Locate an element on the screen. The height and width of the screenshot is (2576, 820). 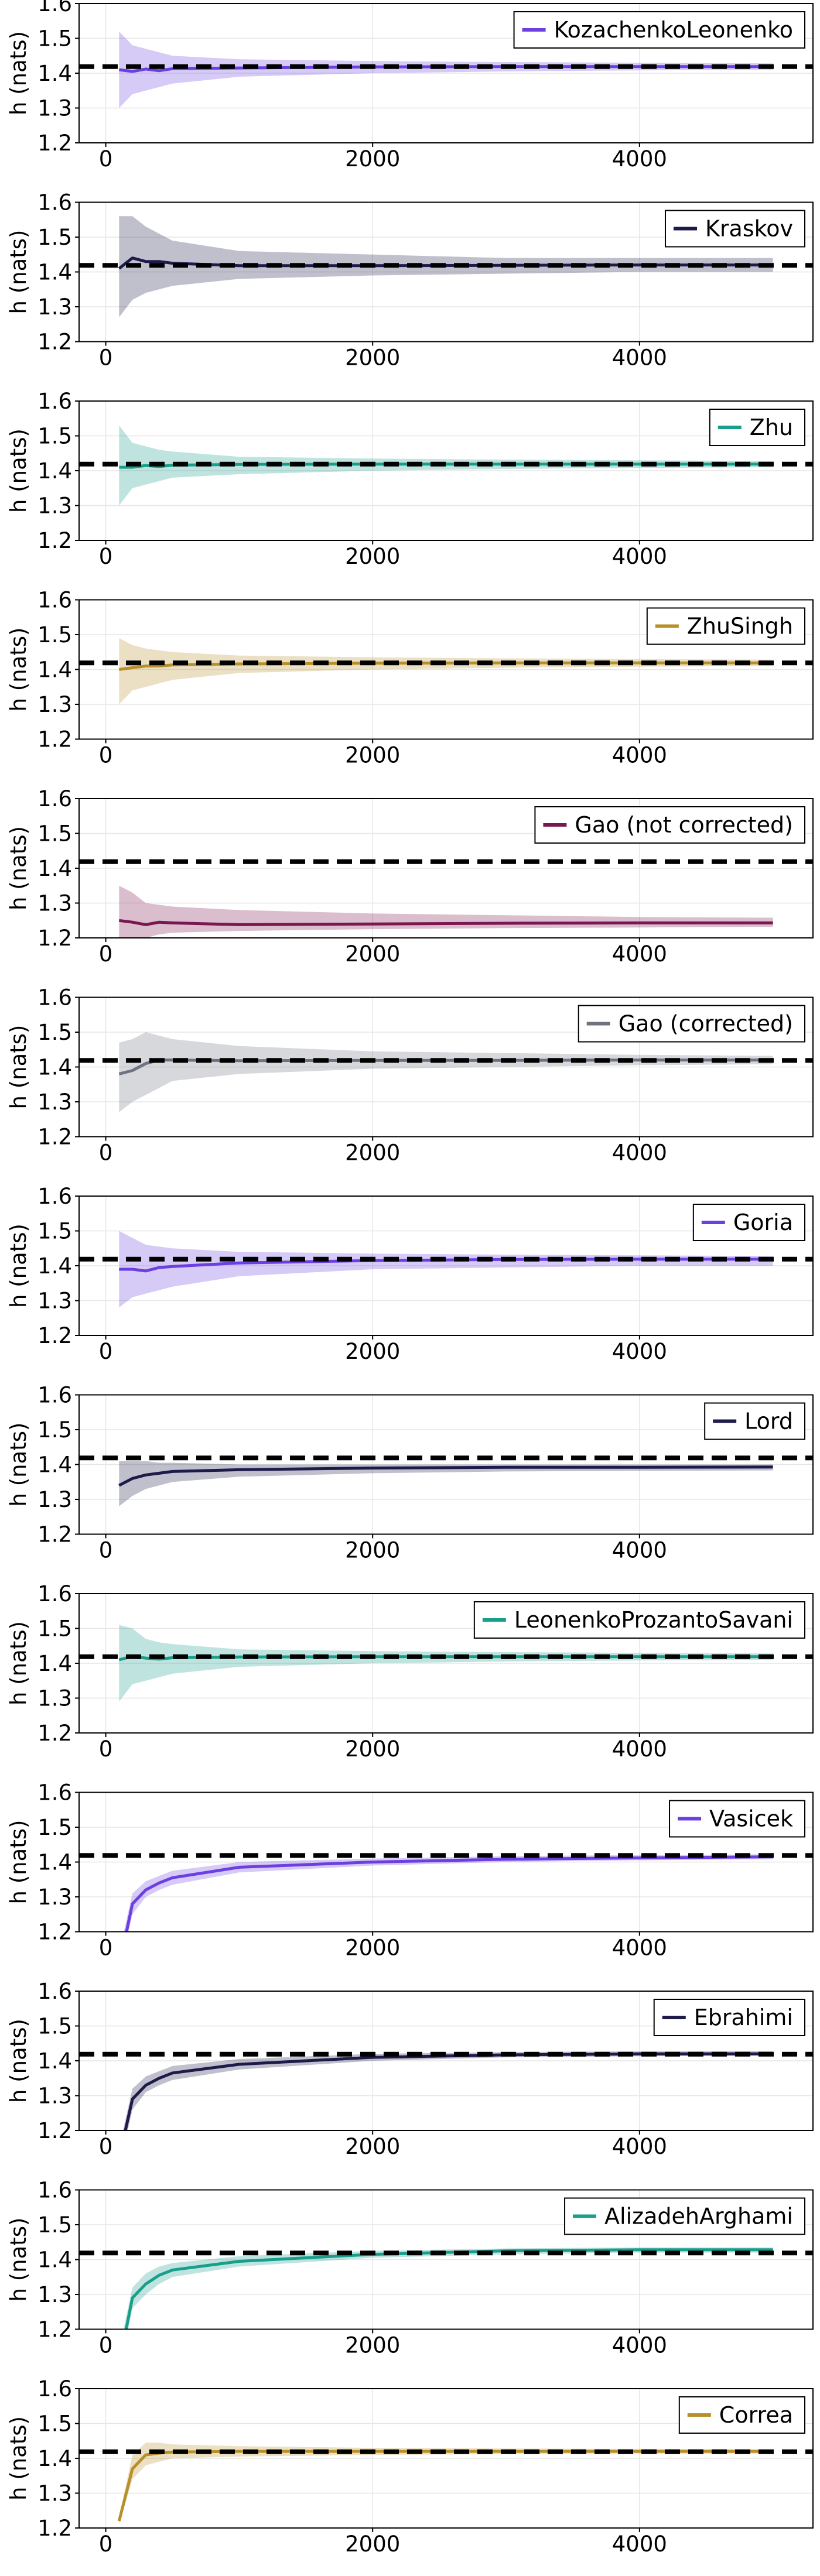
legend: Vasicek is located at coordinates (737, 1819).